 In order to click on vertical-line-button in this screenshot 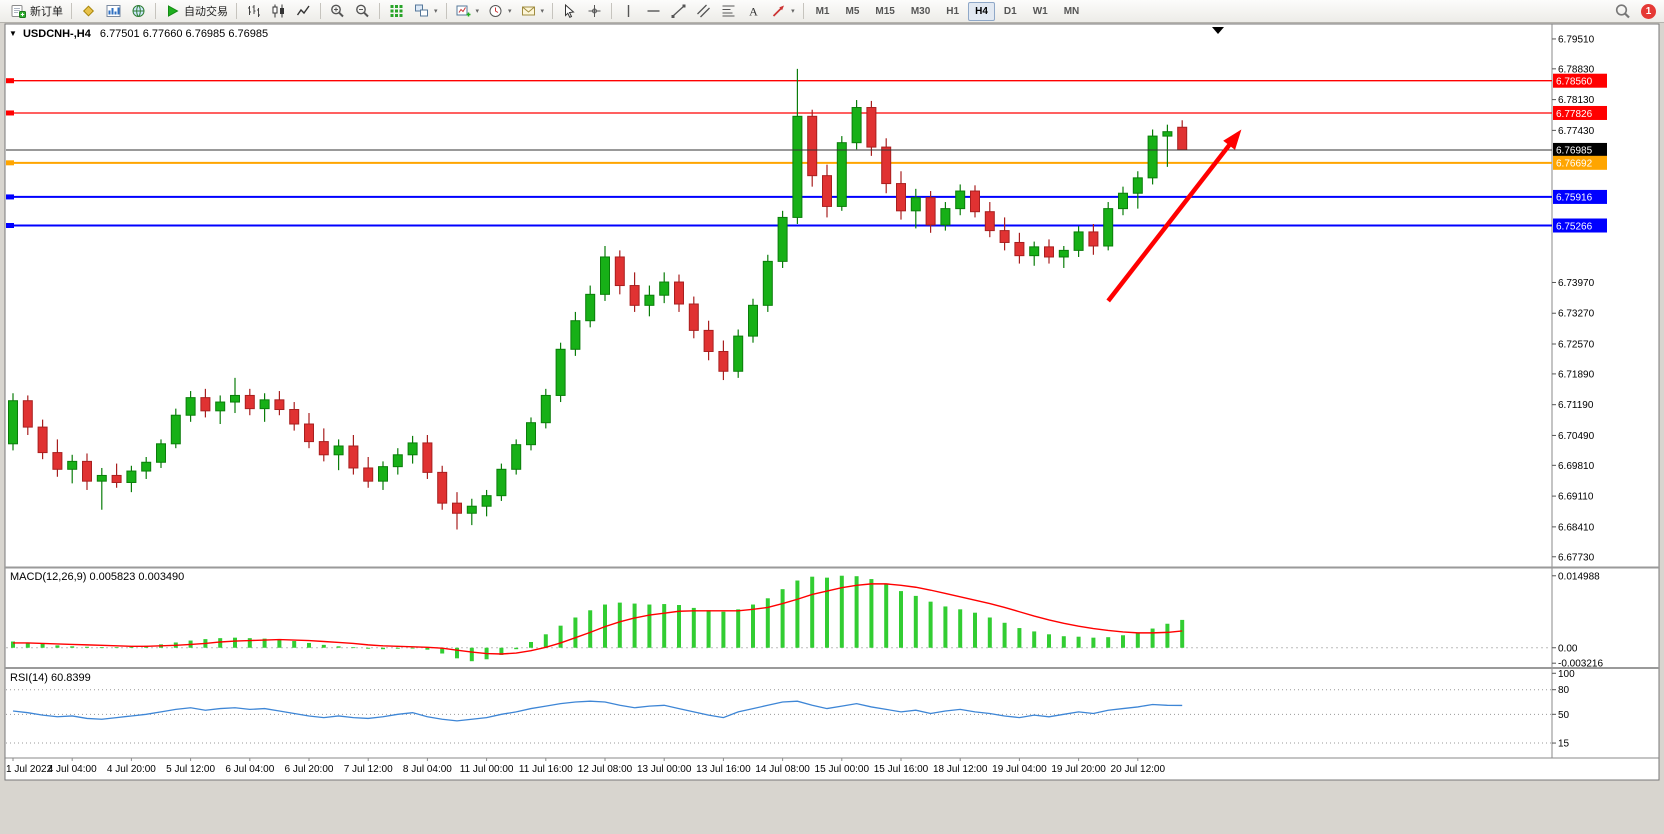, I will do `click(628, 11)`.